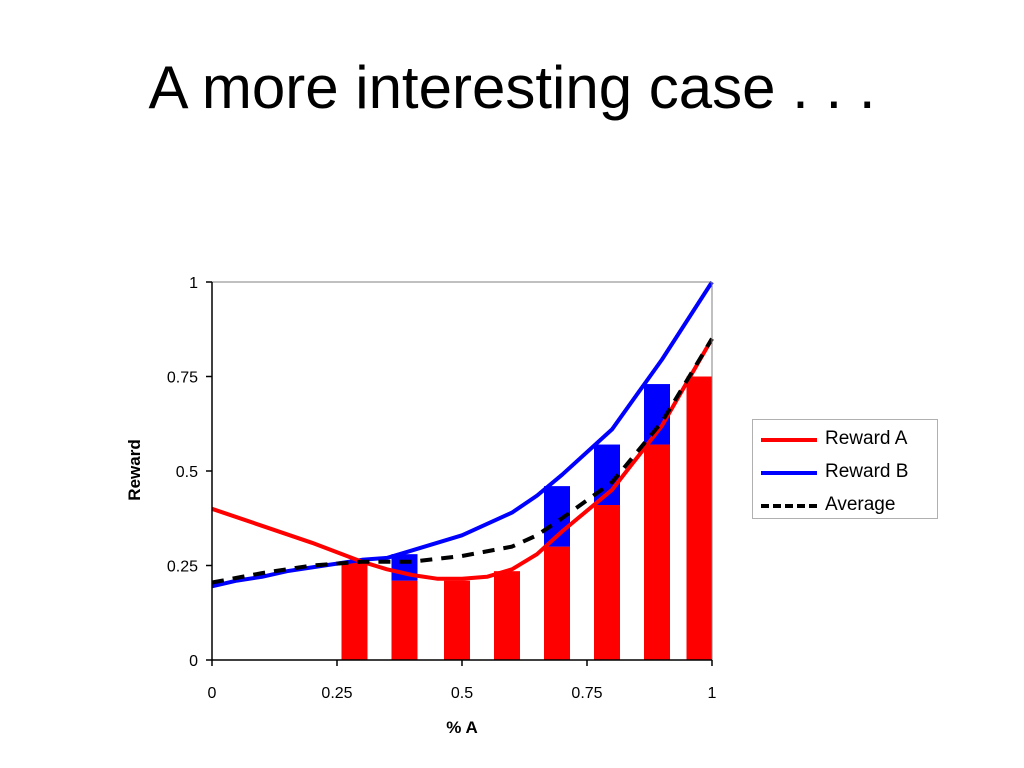 The height and width of the screenshot is (768, 1024). What do you see at coordinates (866, 438) in the screenshot?
I see `legend-label-reward-a: Reward A` at bounding box center [866, 438].